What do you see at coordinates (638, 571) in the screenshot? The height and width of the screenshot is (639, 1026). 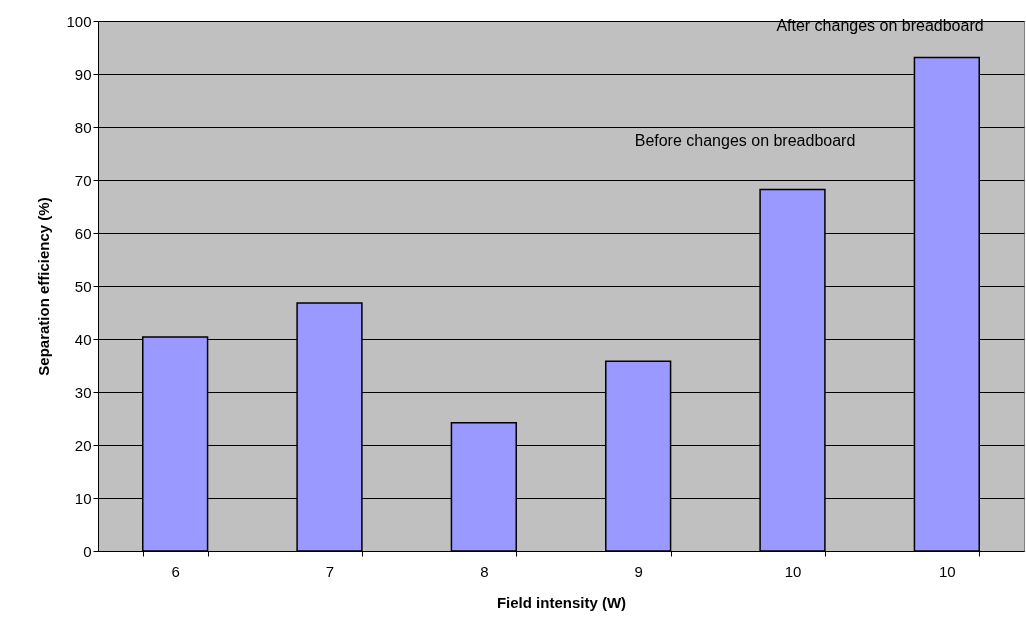 I see `x-tick-label: 9` at bounding box center [638, 571].